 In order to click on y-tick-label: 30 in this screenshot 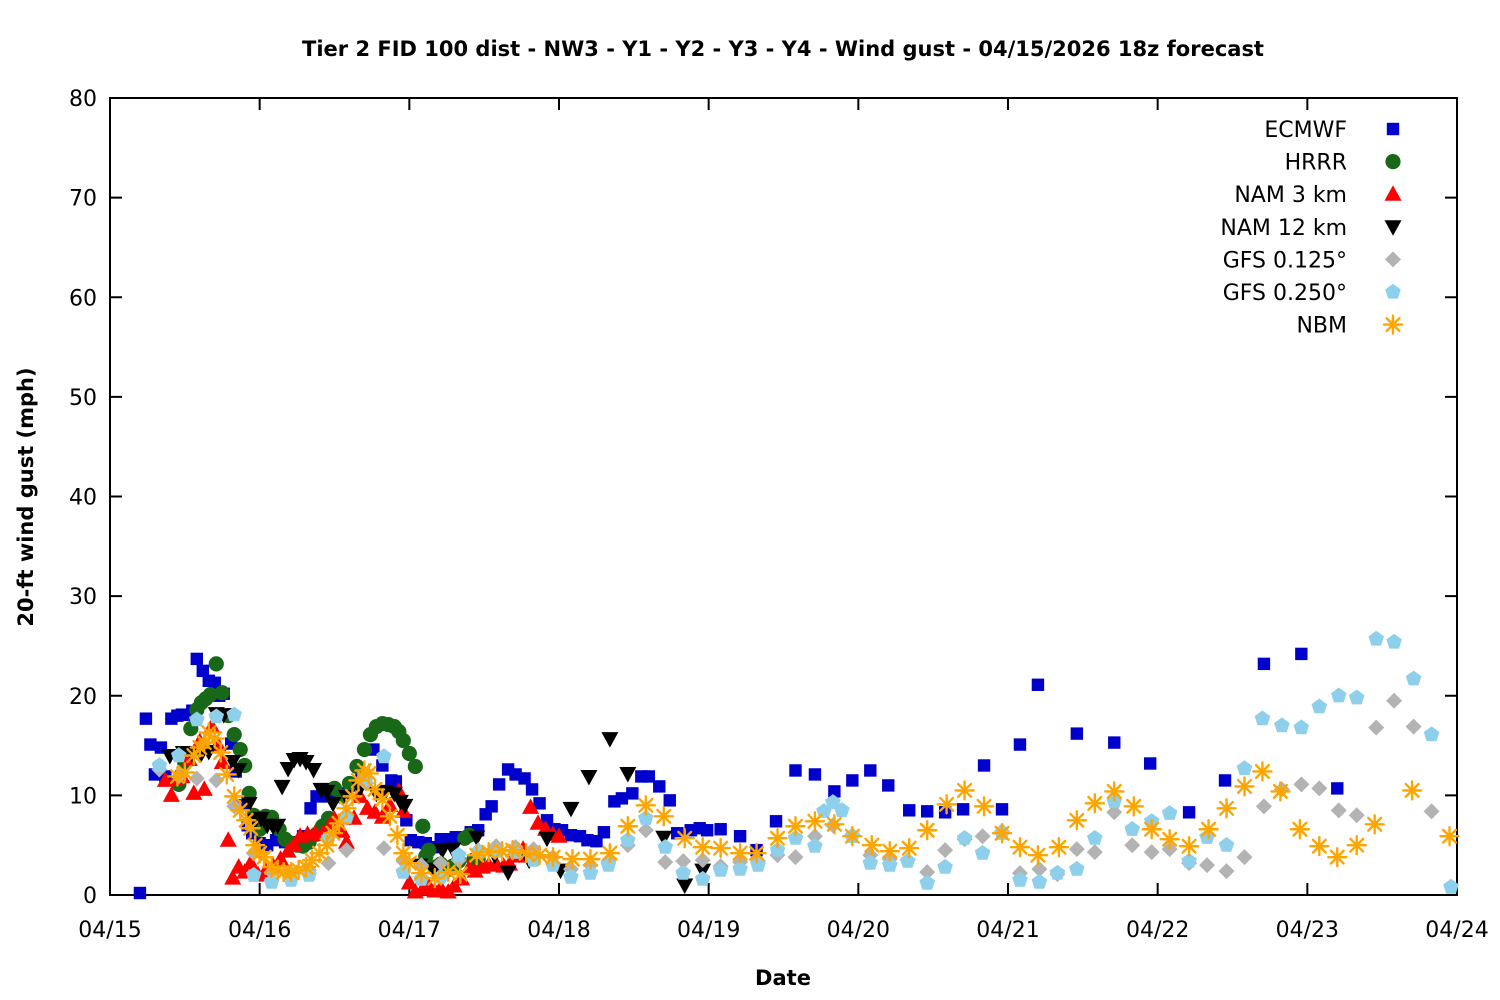, I will do `click(83, 597)`.